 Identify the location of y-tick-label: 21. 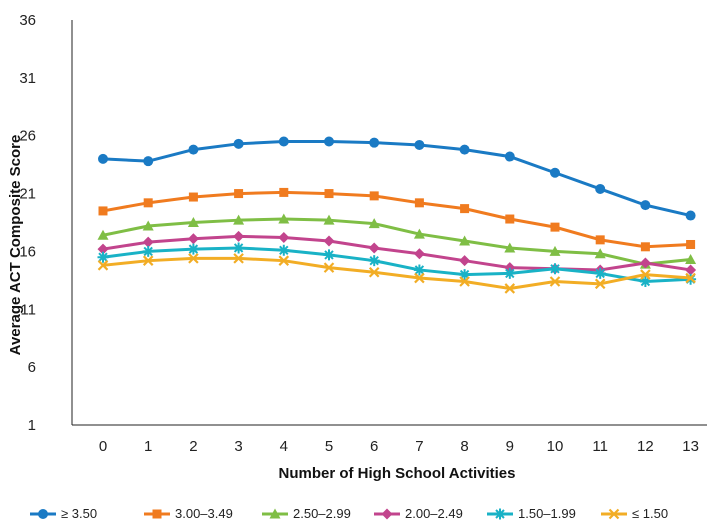
(27, 194).